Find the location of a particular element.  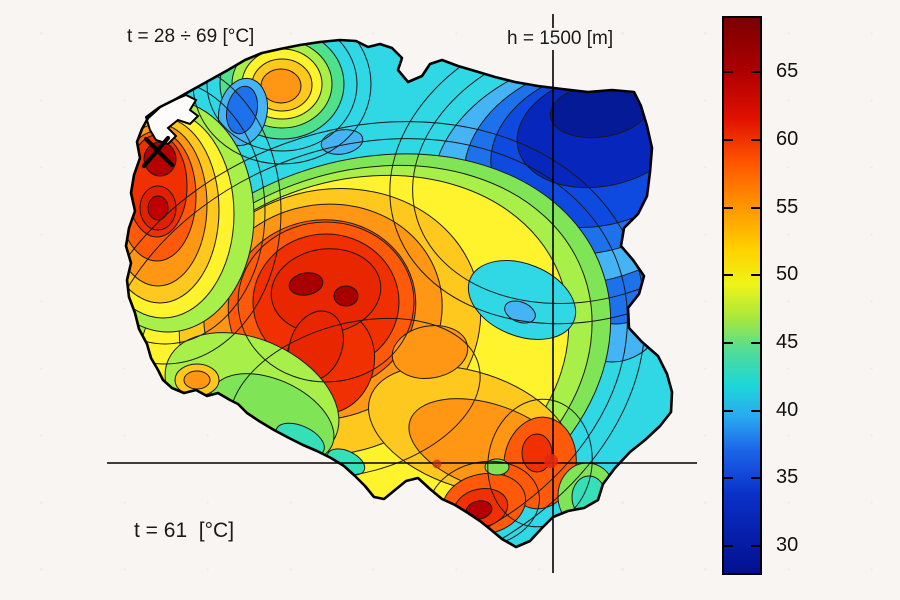

temperature-range-label: t = 28 ÷ 69 [°C] is located at coordinates (191, 36).